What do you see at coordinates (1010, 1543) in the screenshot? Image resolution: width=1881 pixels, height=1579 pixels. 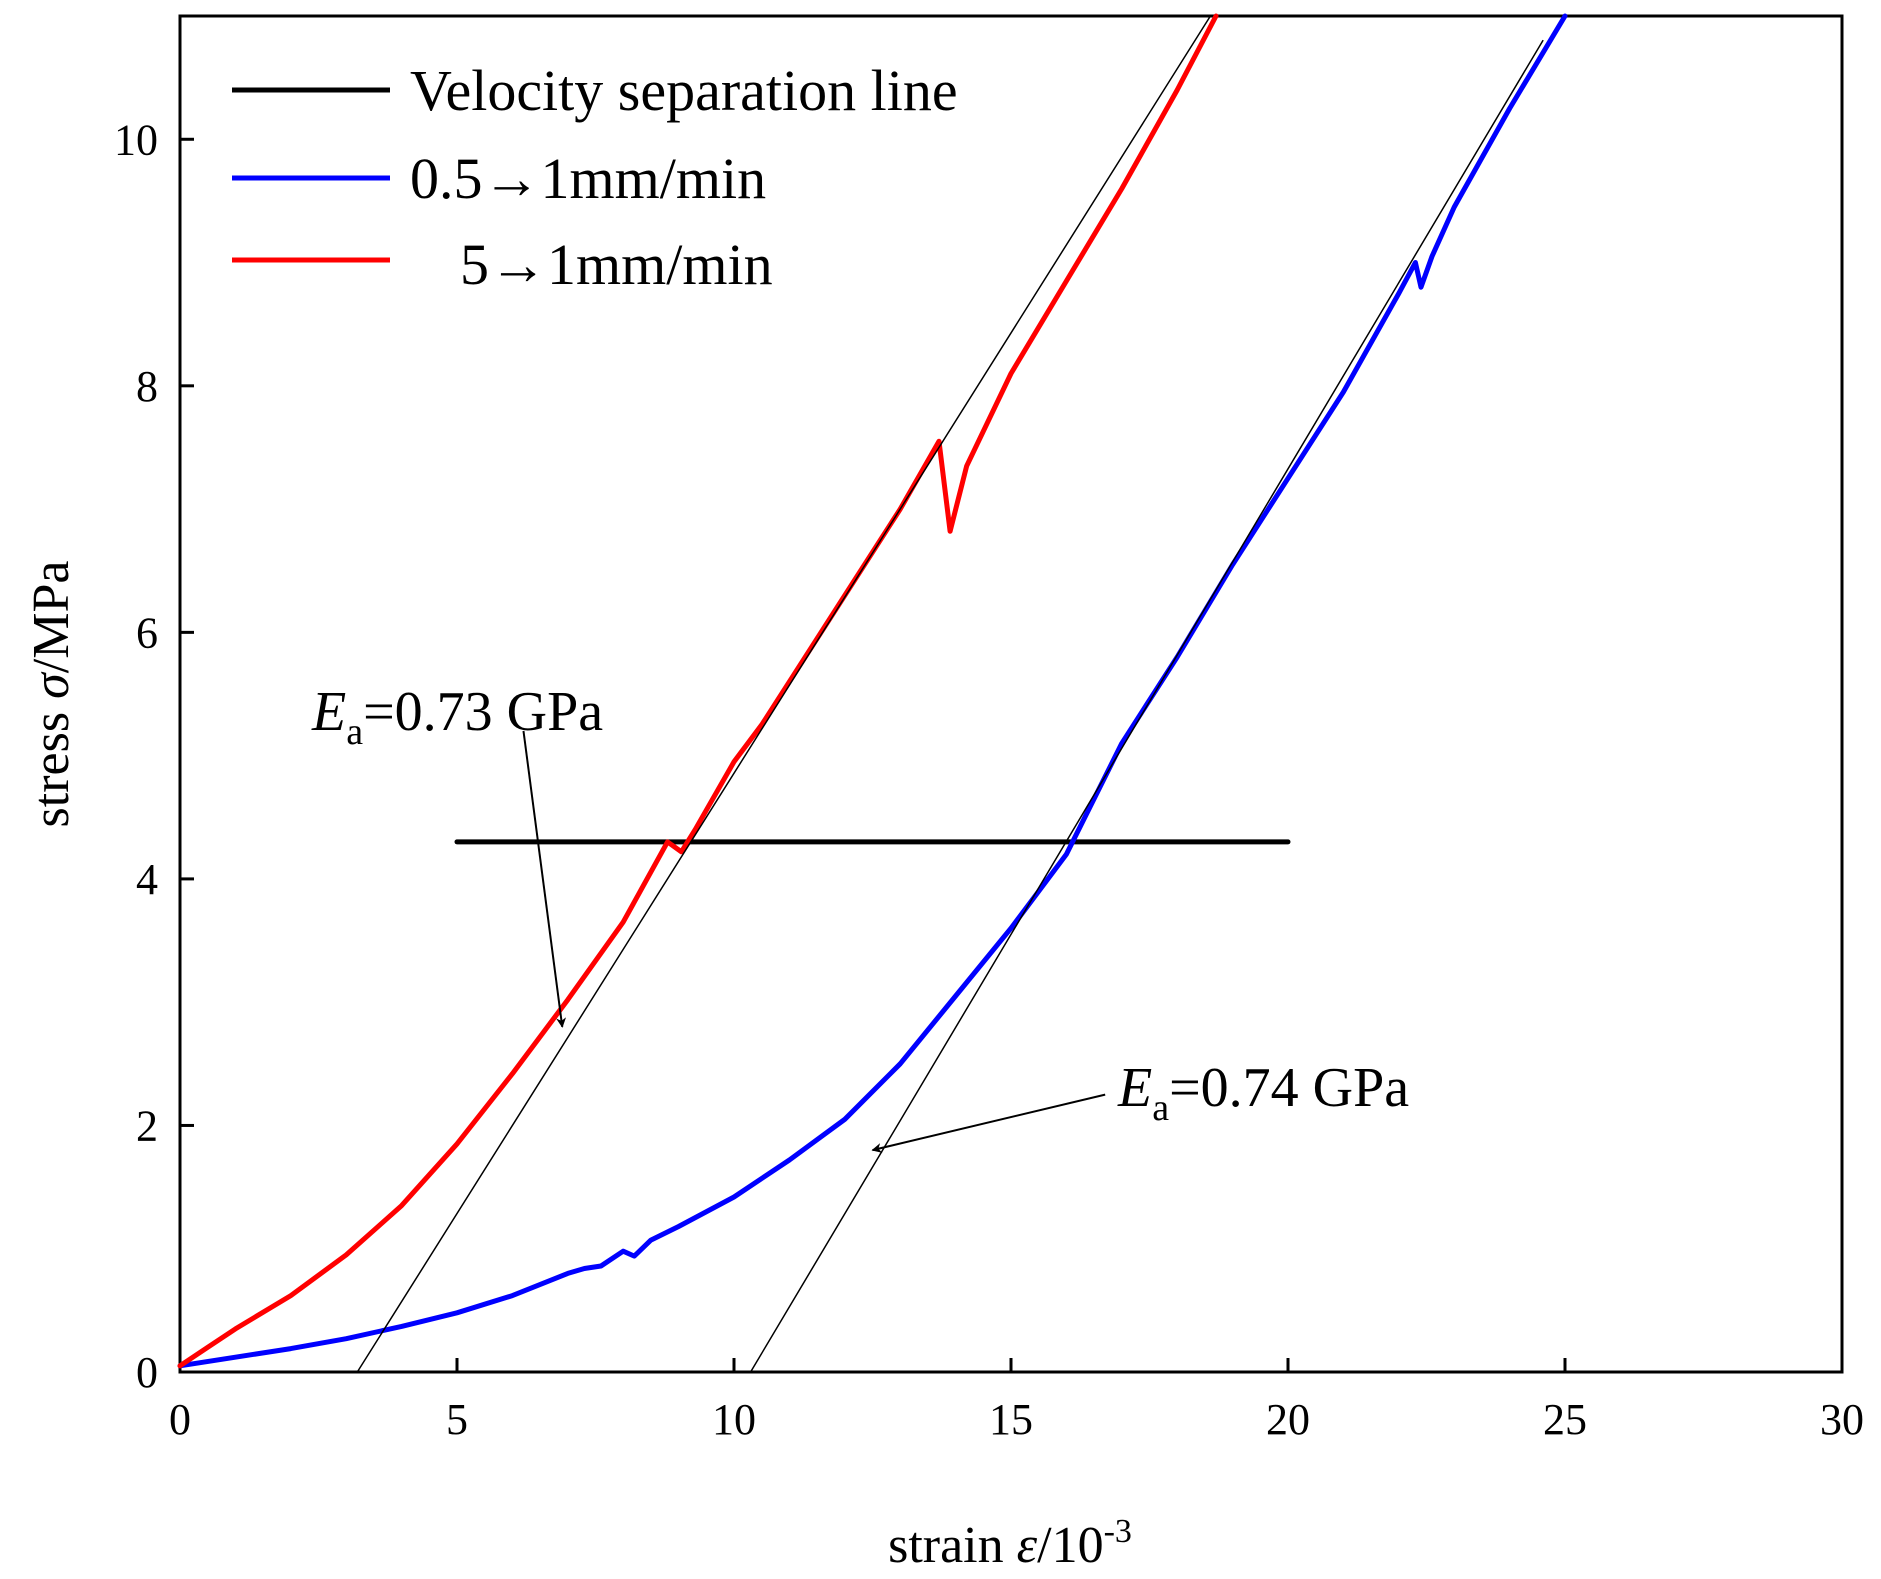 I see `x-axis-title: strain ε/10-3` at bounding box center [1010, 1543].